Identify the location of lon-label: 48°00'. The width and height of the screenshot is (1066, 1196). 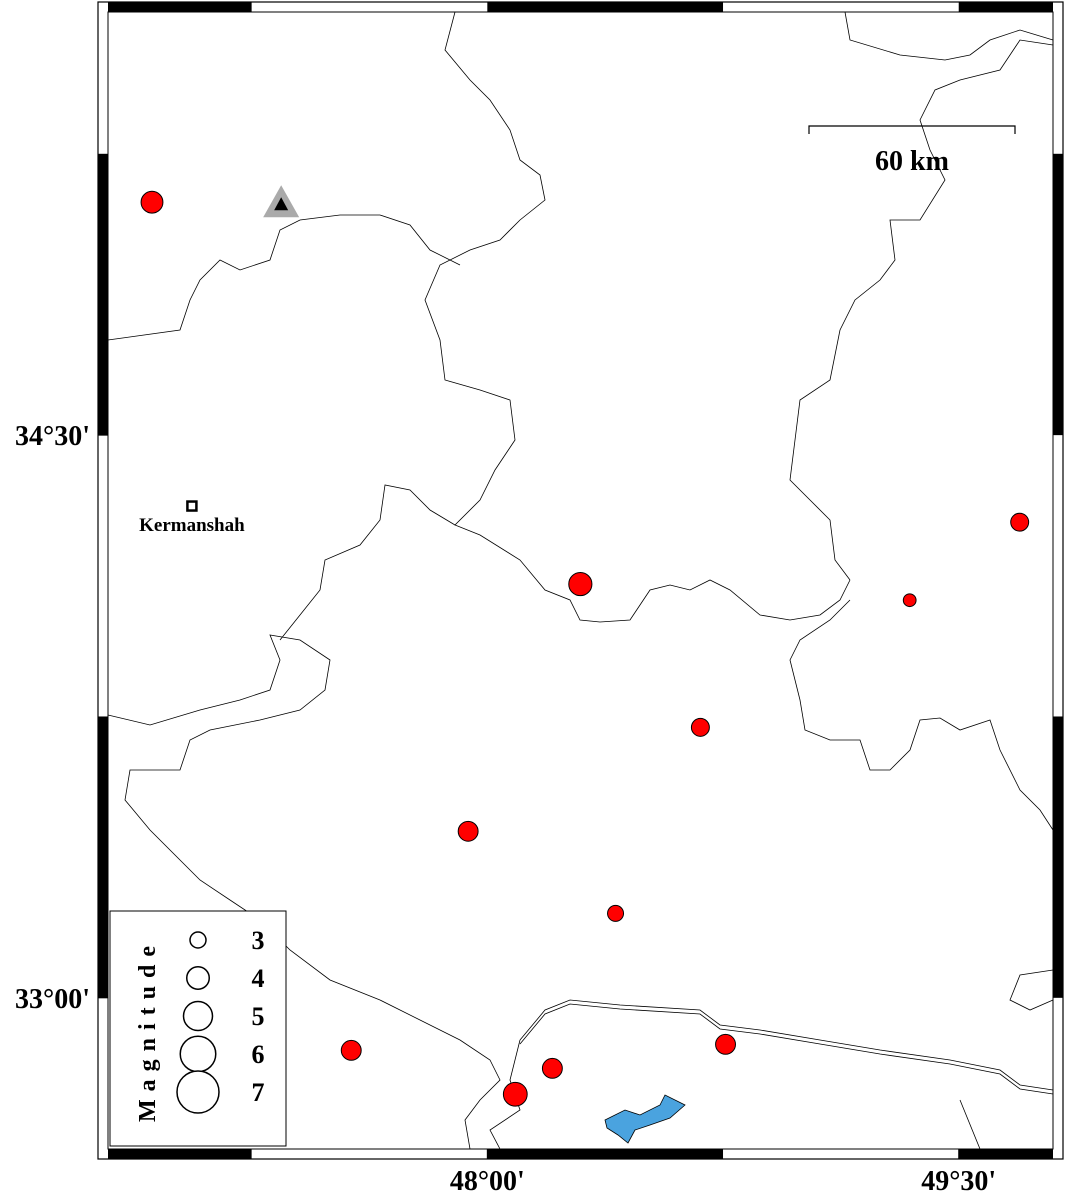
(487, 1181).